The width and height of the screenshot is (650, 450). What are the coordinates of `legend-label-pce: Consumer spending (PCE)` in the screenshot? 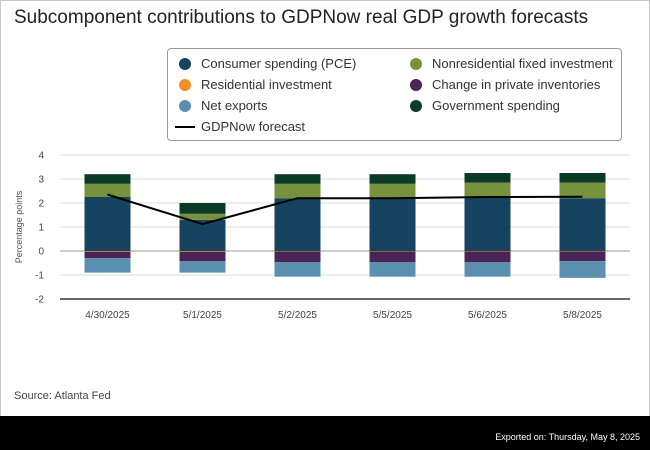 It's located at (279, 63).